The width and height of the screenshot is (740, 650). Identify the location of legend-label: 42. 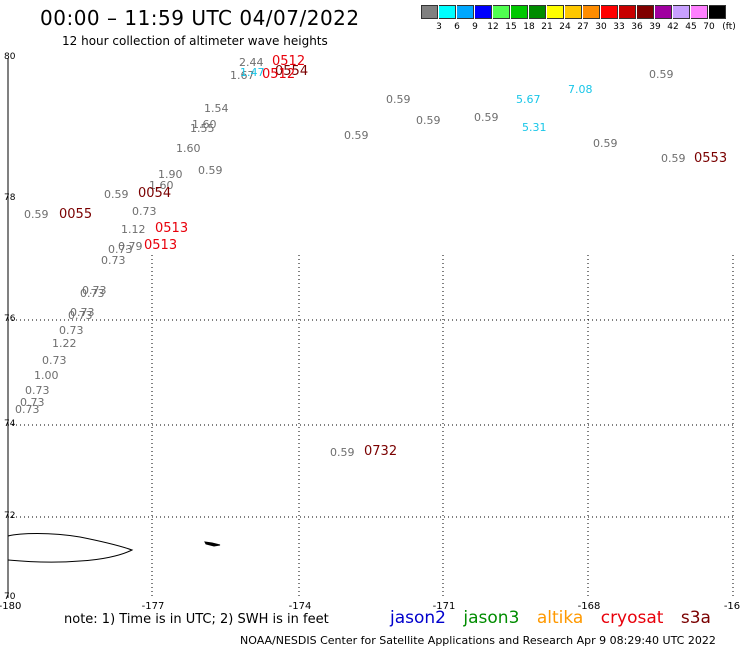
(673, 27).